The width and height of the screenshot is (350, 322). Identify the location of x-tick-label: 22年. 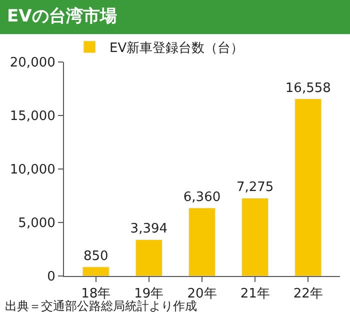
(308, 294).